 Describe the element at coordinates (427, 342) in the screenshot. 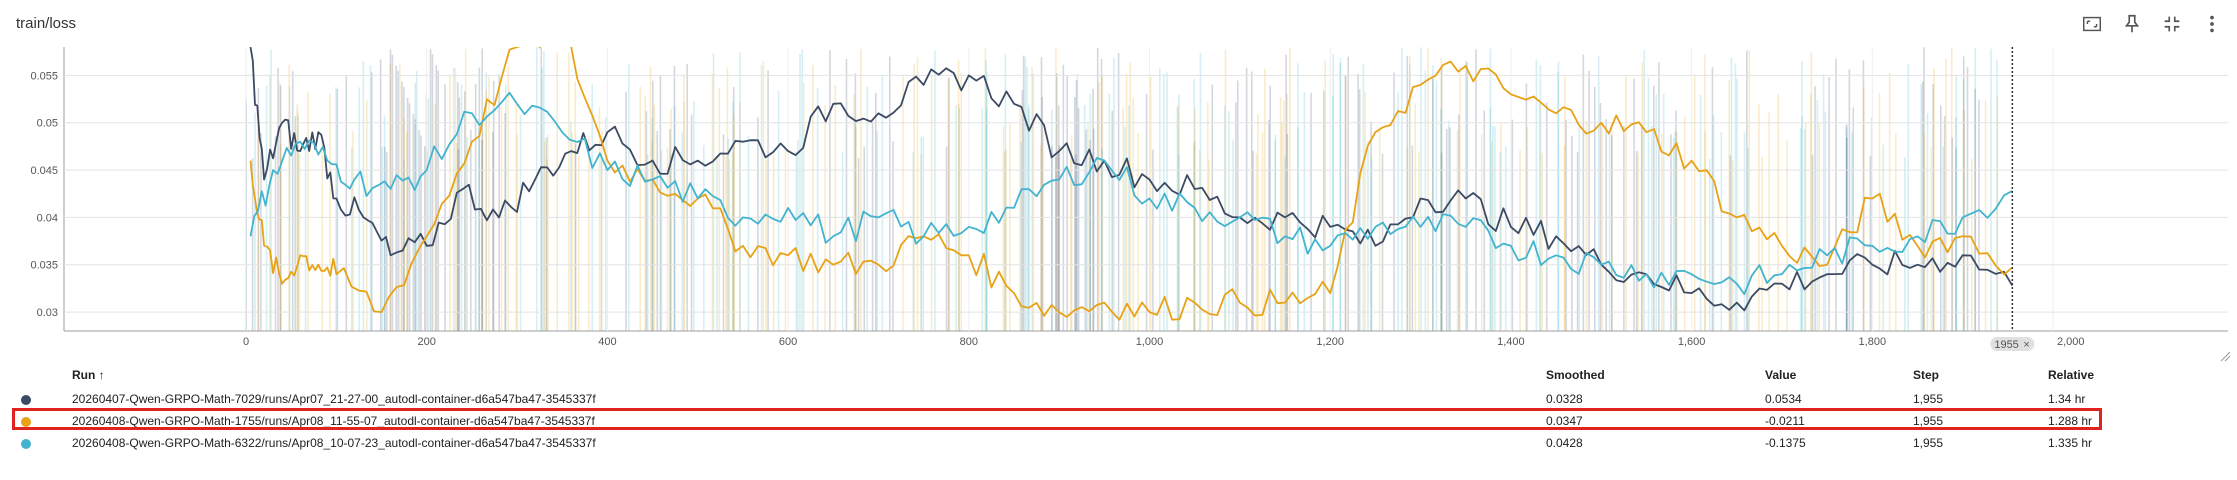

I see `x-tick-label: 200` at that location.